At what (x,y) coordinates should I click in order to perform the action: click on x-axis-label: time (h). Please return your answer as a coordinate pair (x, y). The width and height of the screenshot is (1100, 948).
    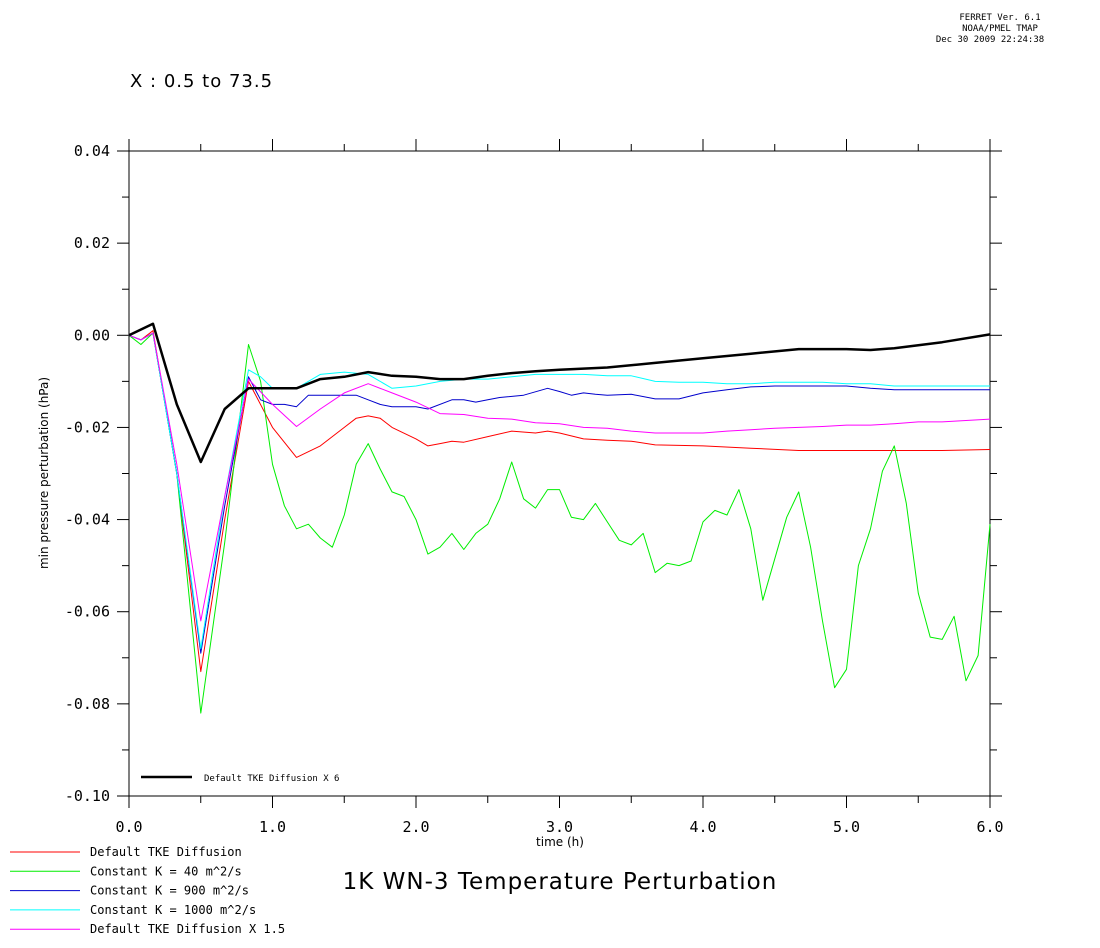
    Looking at the image, I should click on (560, 842).